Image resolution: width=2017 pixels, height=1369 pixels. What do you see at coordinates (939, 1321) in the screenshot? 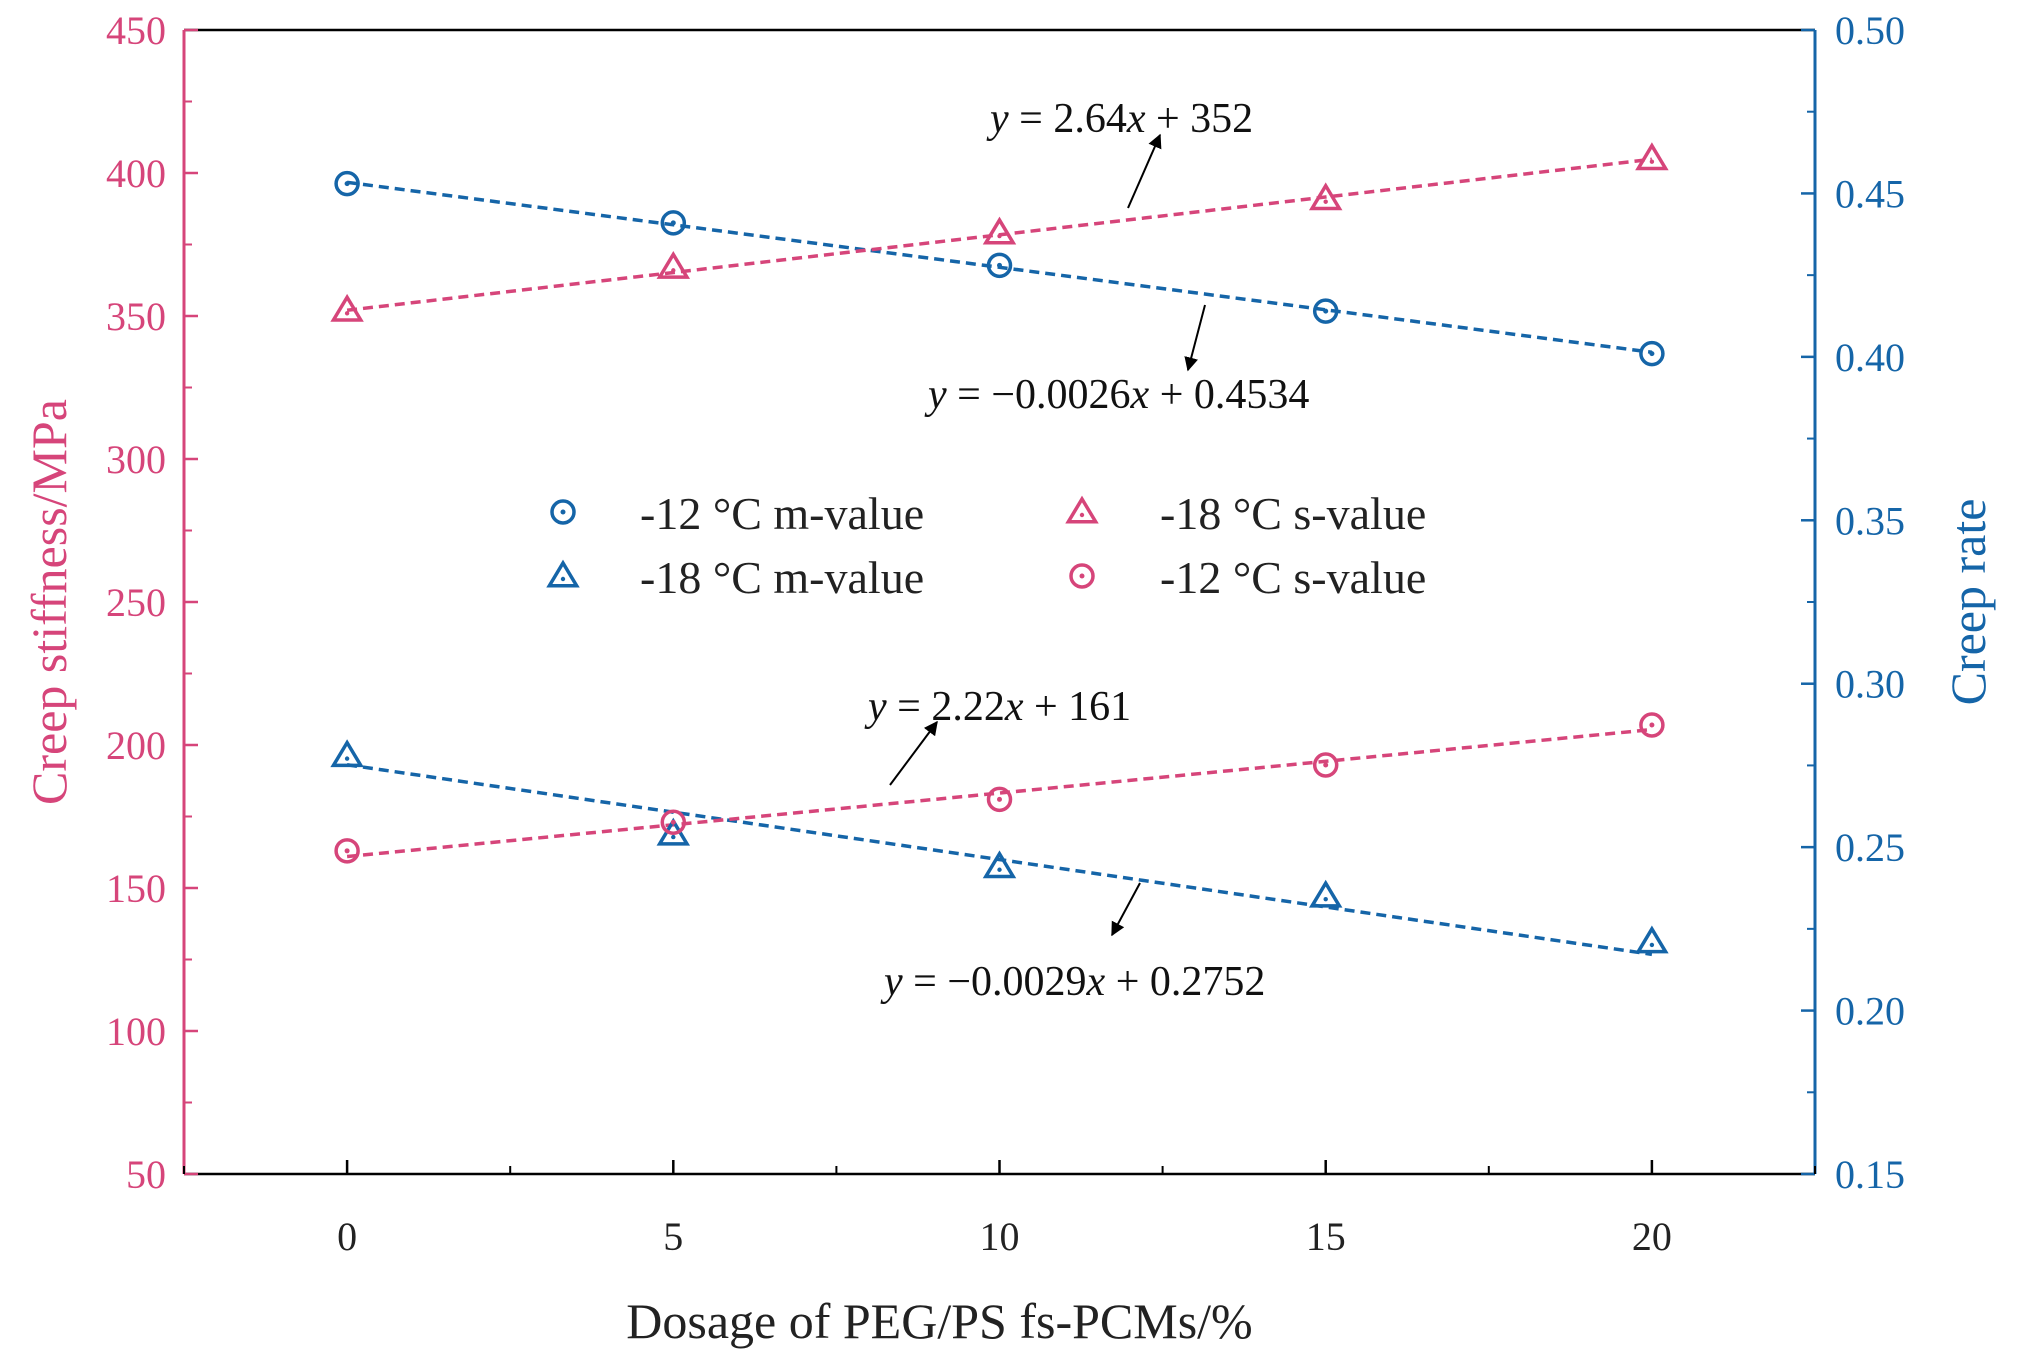
I see `x-axis-title: Dosage of PEG/PS fs-PCMs/%` at bounding box center [939, 1321].